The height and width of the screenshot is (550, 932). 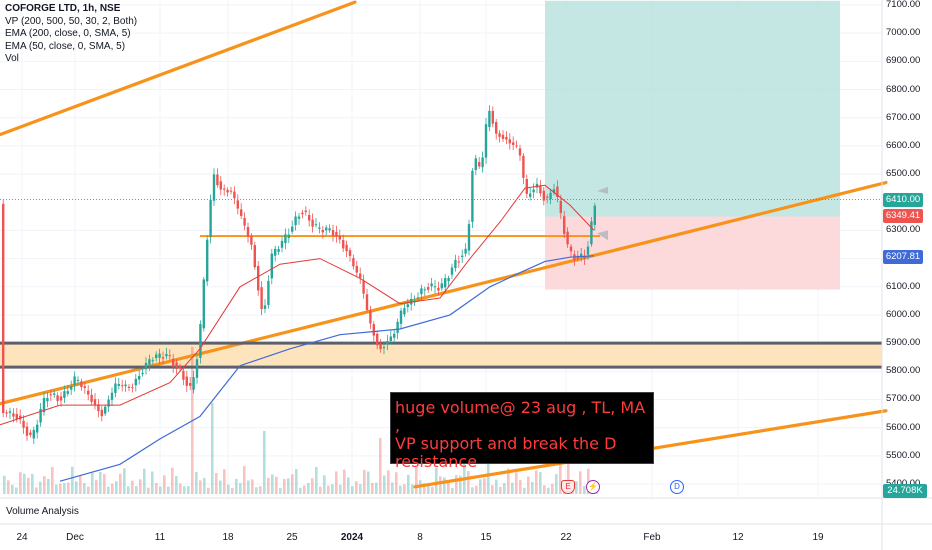 What do you see at coordinates (71, 21) in the screenshot?
I see `indicator-vp: VP (200, 500, 50, 30, 2, Both)` at bounding box center [71, 21].